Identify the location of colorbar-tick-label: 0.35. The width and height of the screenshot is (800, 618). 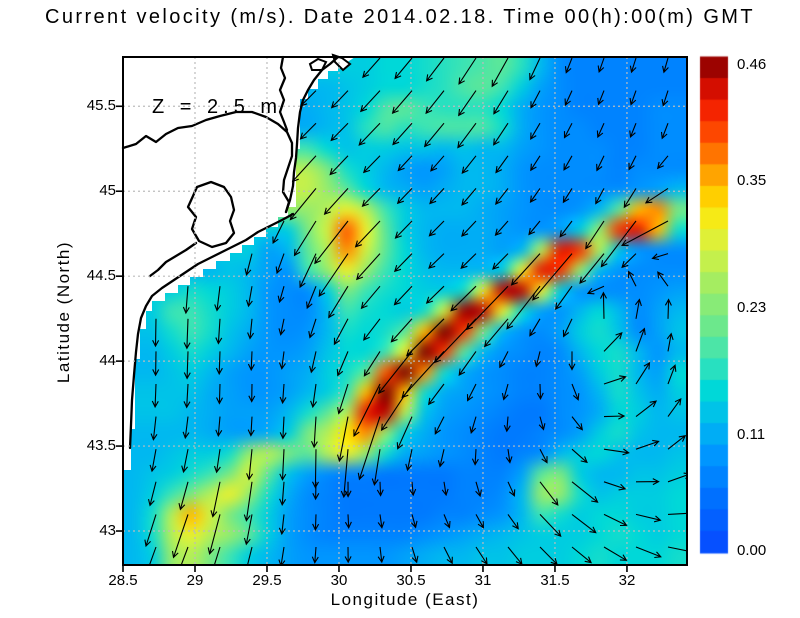
(752, 181).